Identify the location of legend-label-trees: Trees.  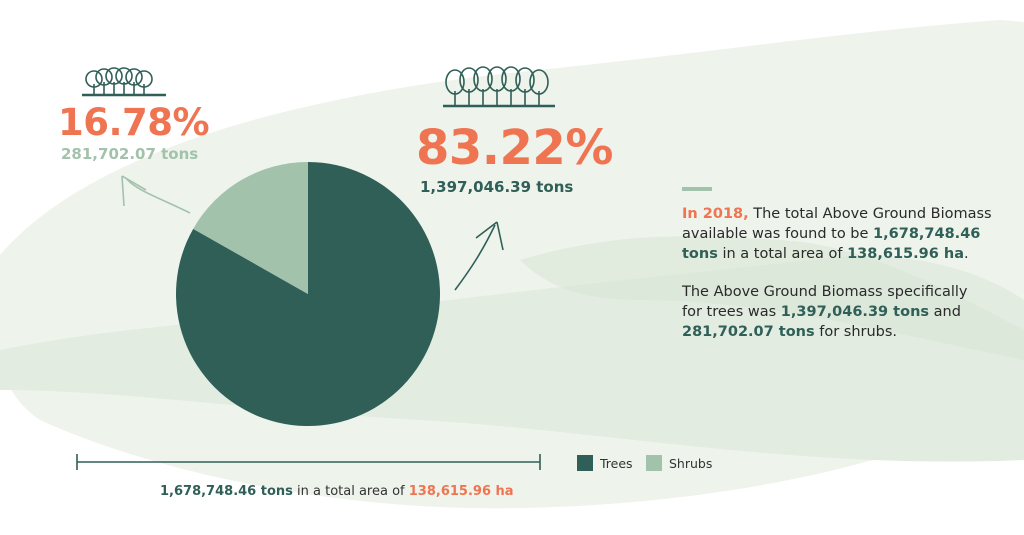
(616, 463).